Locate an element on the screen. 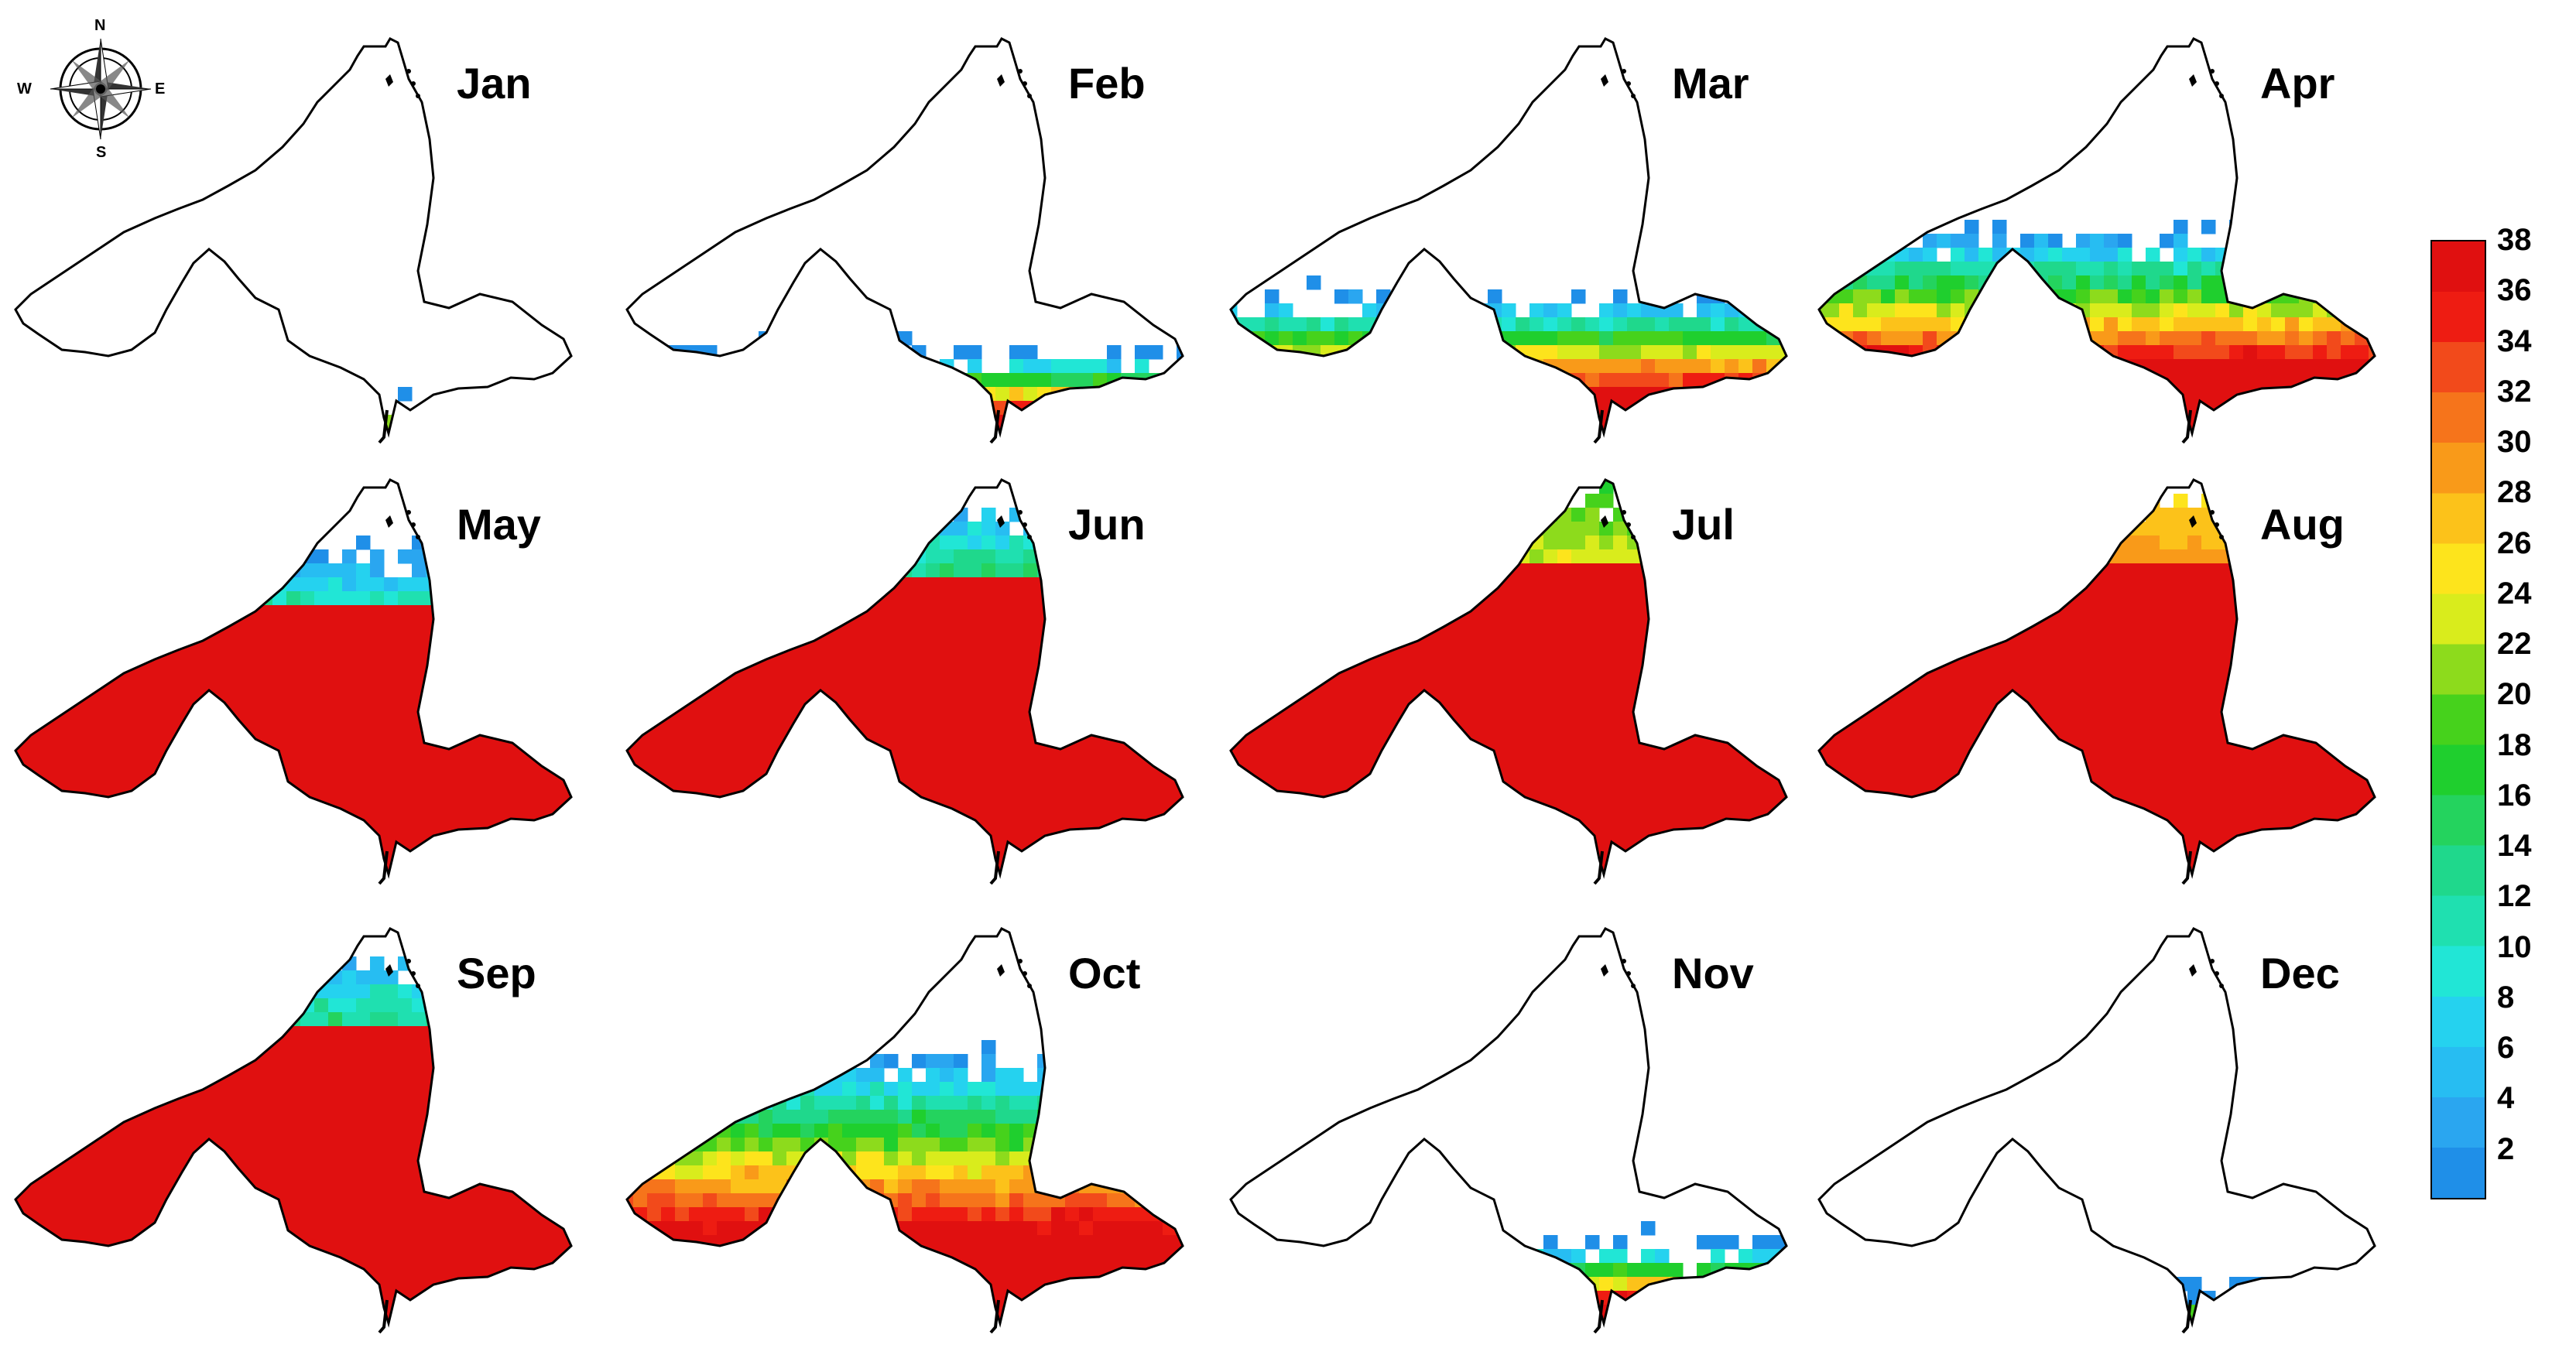 The width and height of the screenshot is (2576, 1355). boundary-dot is located at coordinates (1020, 513).